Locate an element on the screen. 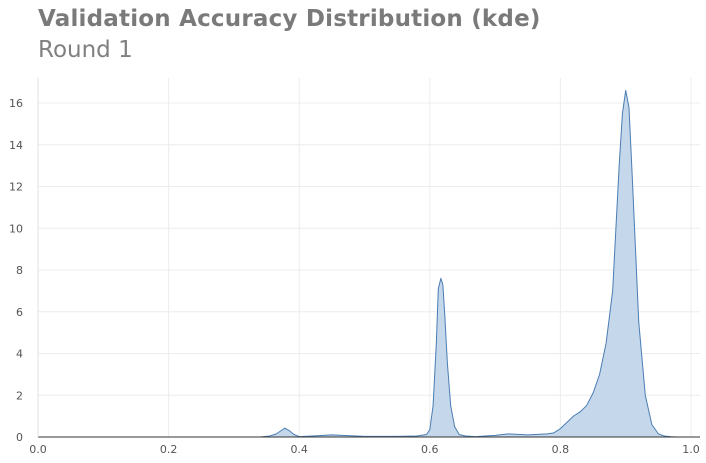 This screenshot has width=706, height=463. y-tick-label: 12 is located at coordinates (16, 187).